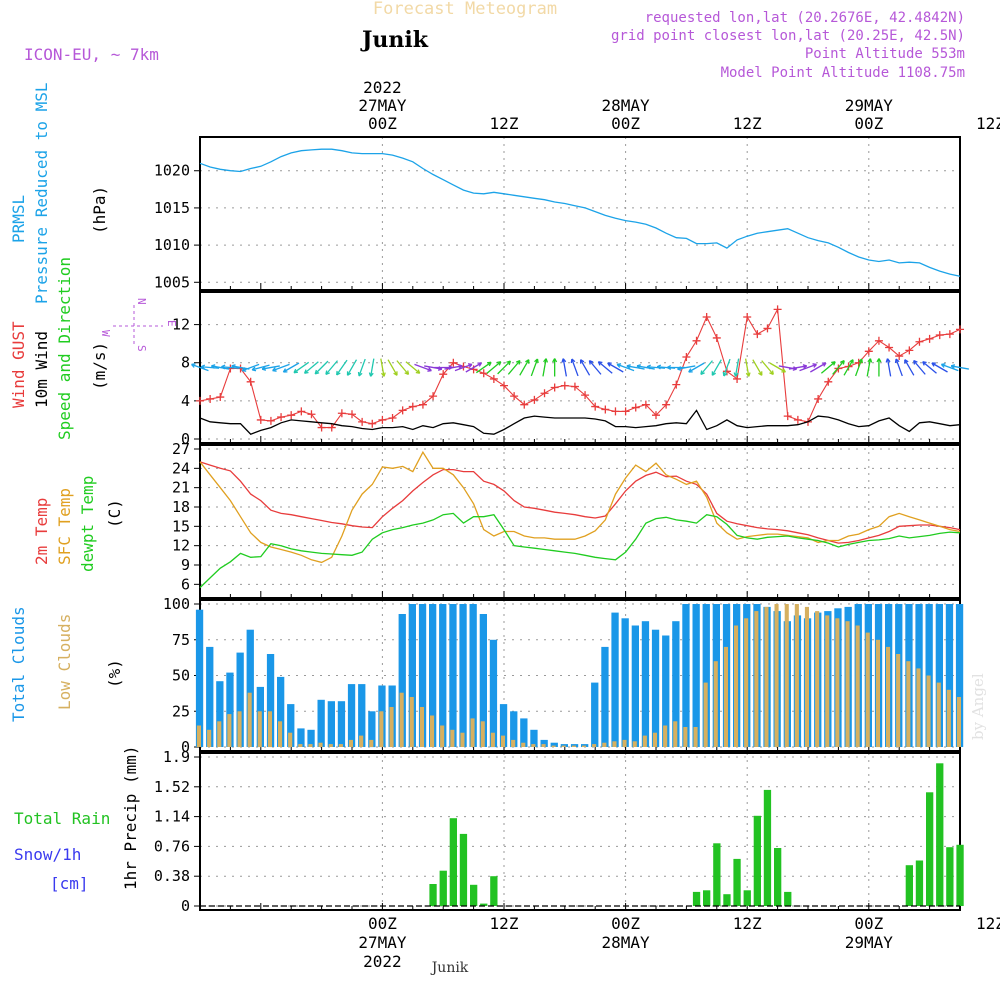 This screenshot has width=1000, height=1000. What do you see at coordinates (41, 531) in the screenshot?
I see `temp2m-label: 2m Temp` at bounding box center [41, 531].